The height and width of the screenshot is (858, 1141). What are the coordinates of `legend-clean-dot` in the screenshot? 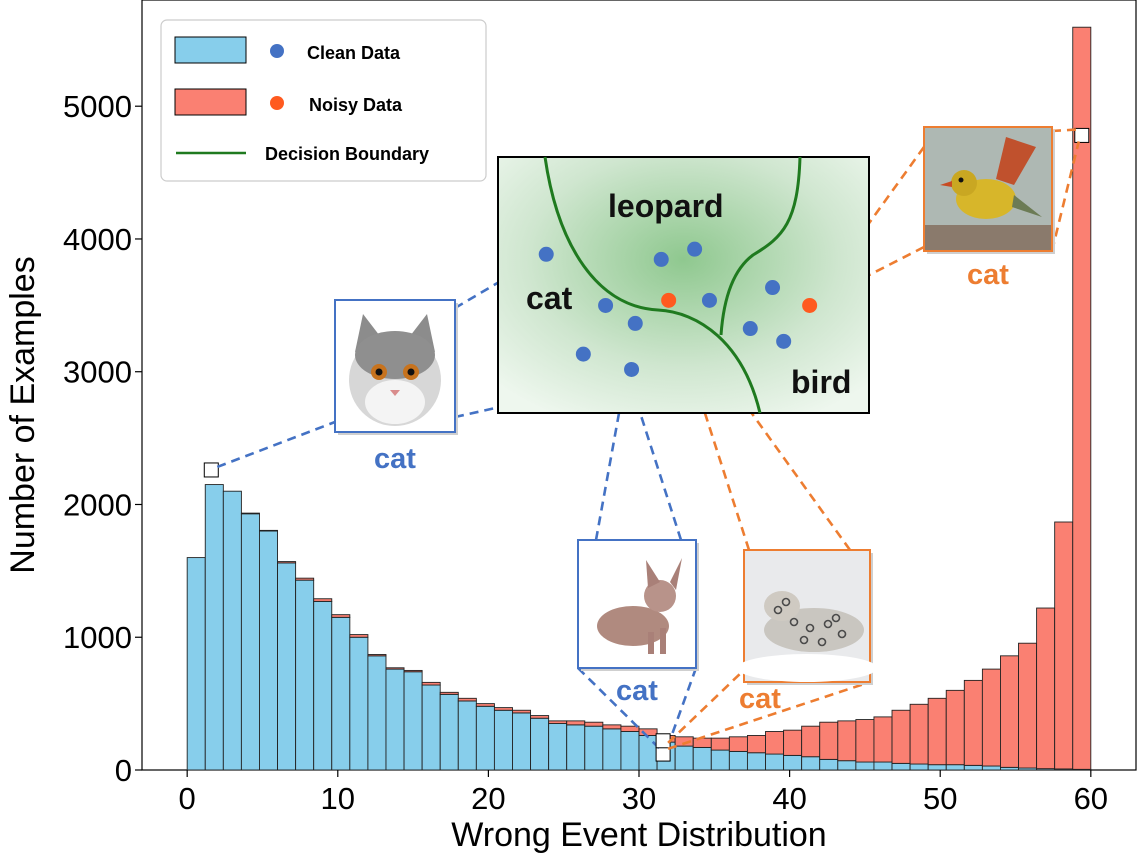 It's located at (277, 51).